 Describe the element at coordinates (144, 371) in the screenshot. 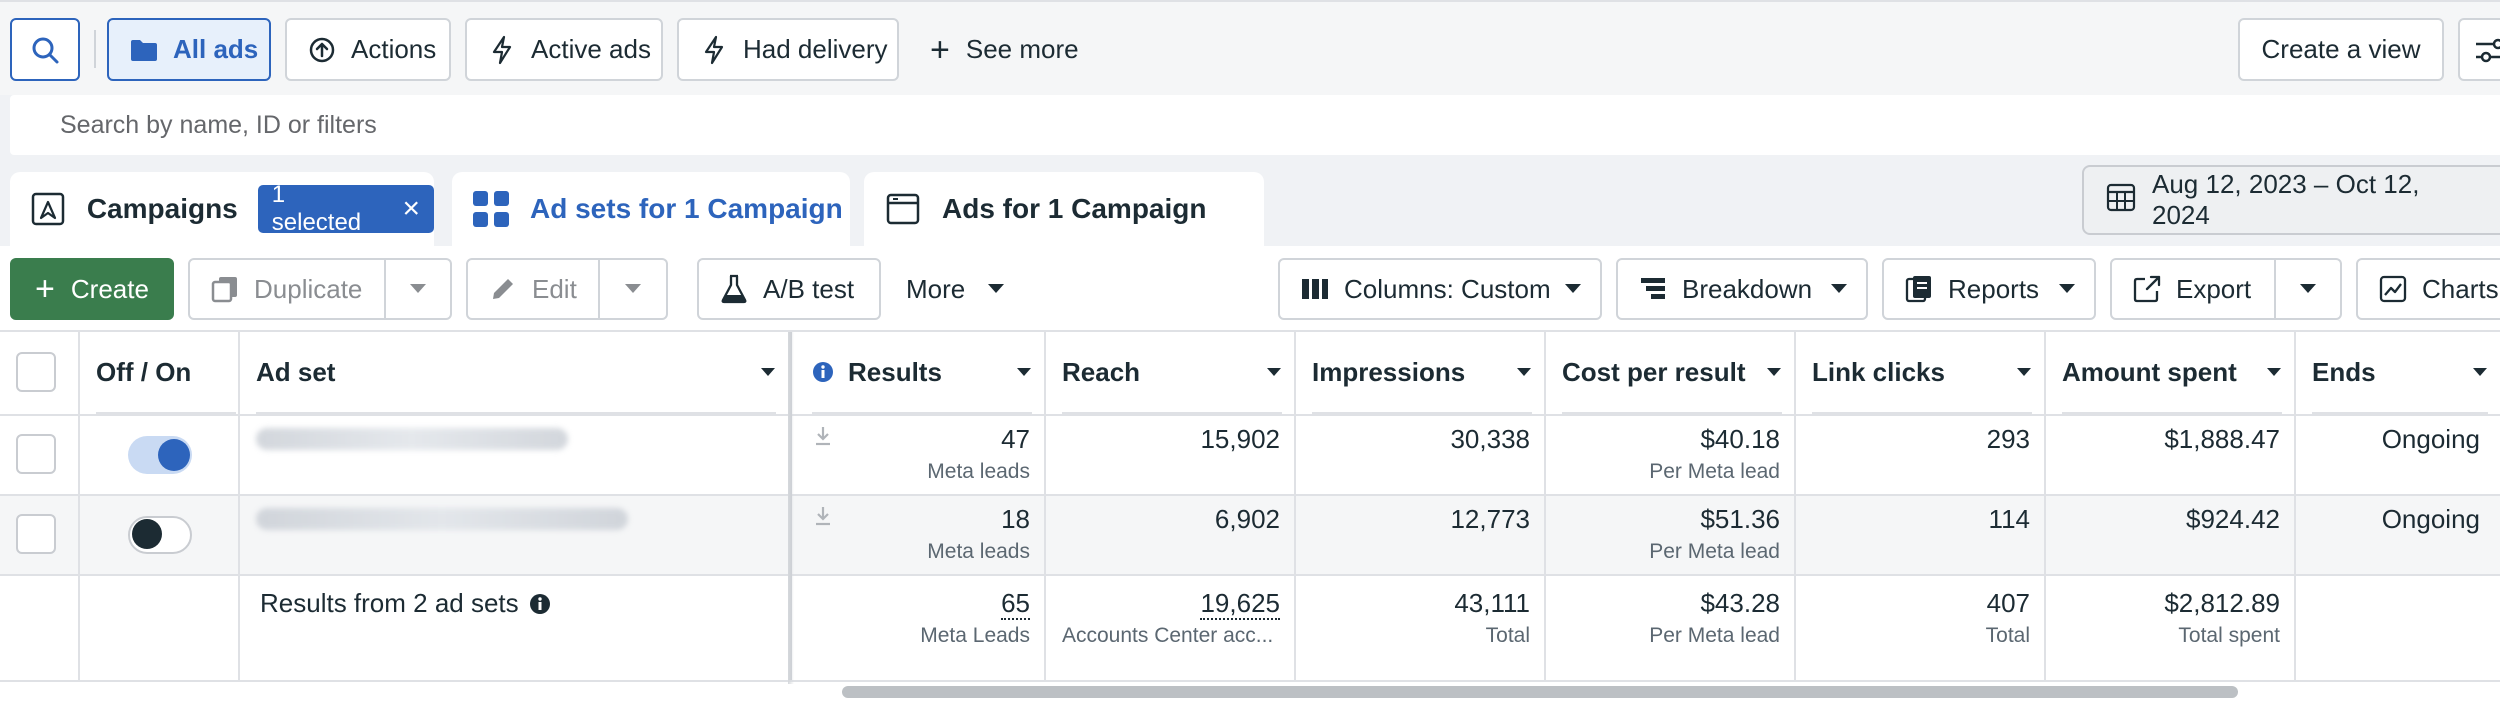

I see `col-header-toggle-label: Off / On` at that location.